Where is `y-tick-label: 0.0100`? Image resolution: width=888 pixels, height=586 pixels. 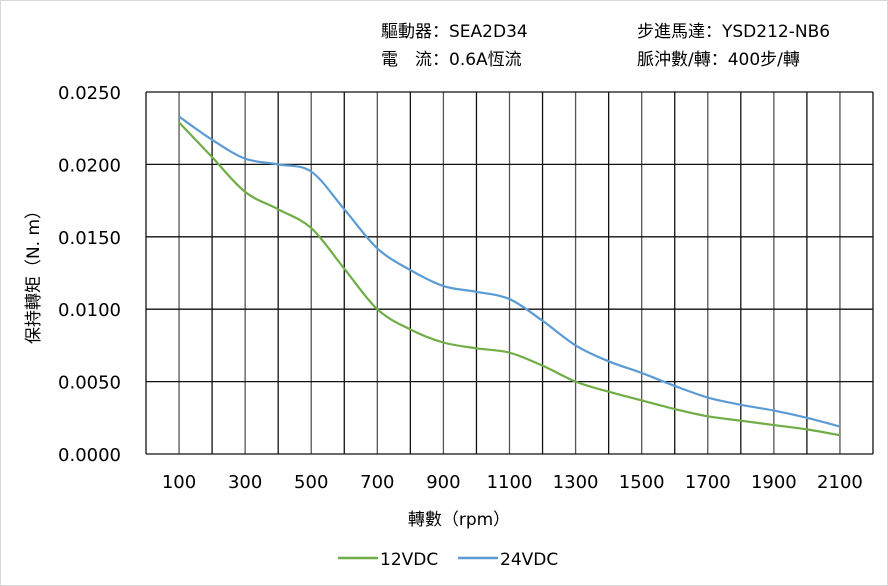
y-tick-label: 0.0100 is located at coordinates (89, 310).